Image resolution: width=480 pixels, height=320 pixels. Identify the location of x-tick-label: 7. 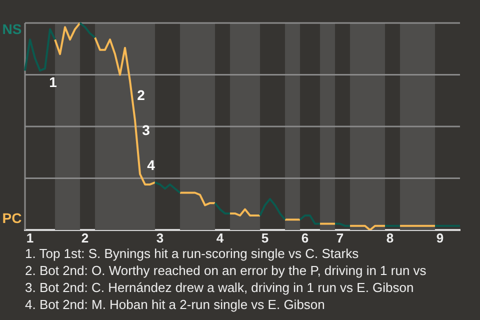
(340, 238).